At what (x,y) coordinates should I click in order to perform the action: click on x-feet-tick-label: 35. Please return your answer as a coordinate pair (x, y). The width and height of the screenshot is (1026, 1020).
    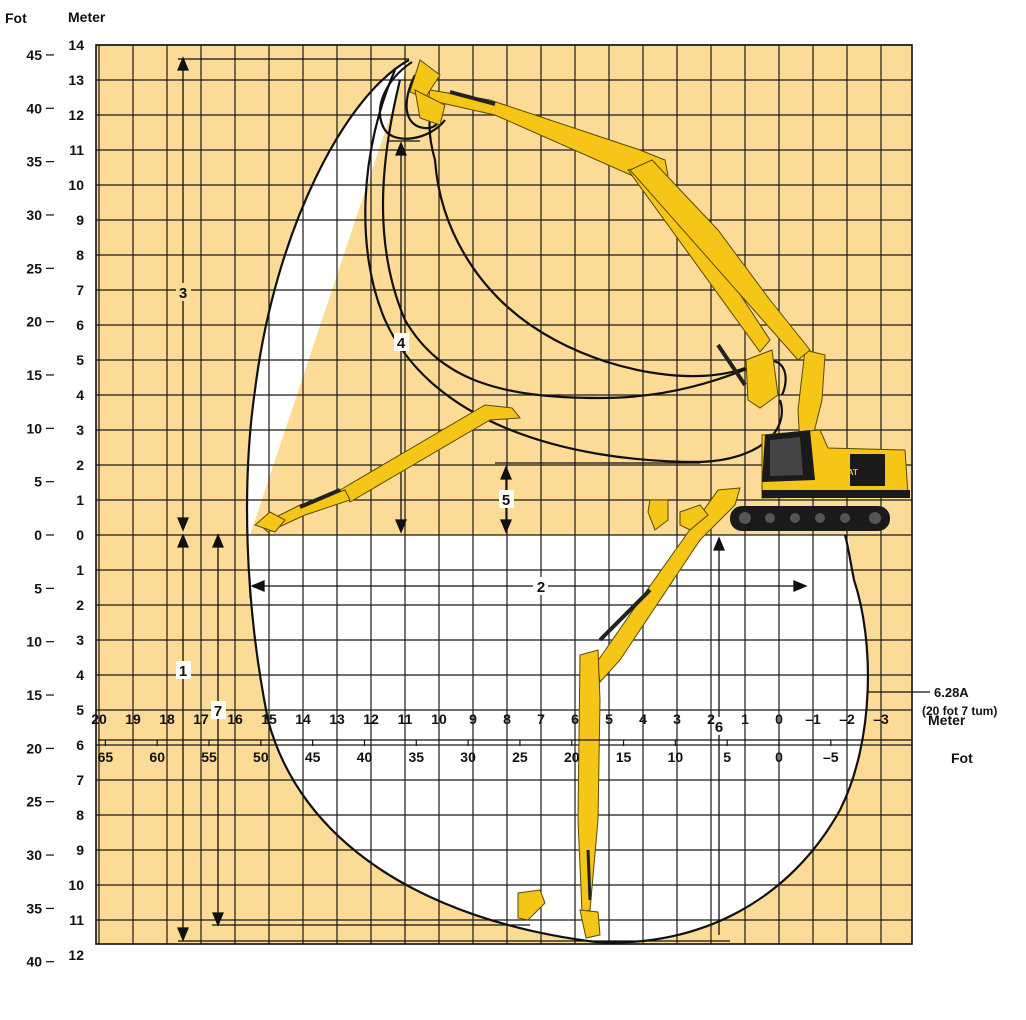
    Looking at the image, I should click on (416, 757).